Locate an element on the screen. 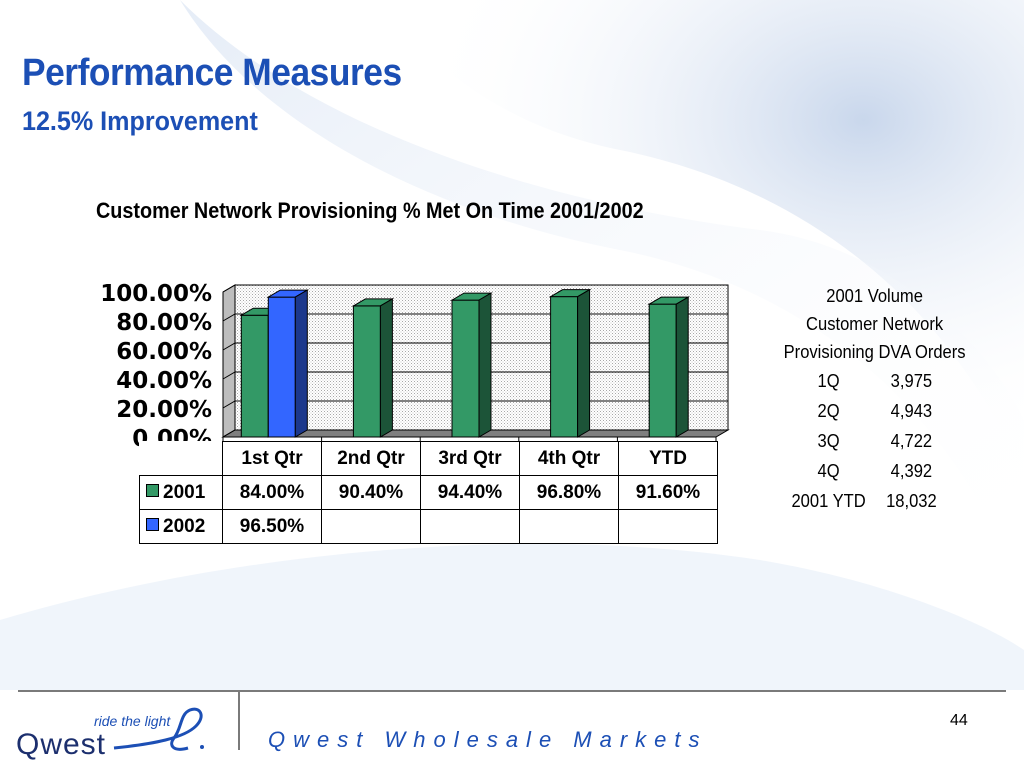 The image size is (1024, 768). logo-slogan: ride the light is located at coordinates (132, 721).